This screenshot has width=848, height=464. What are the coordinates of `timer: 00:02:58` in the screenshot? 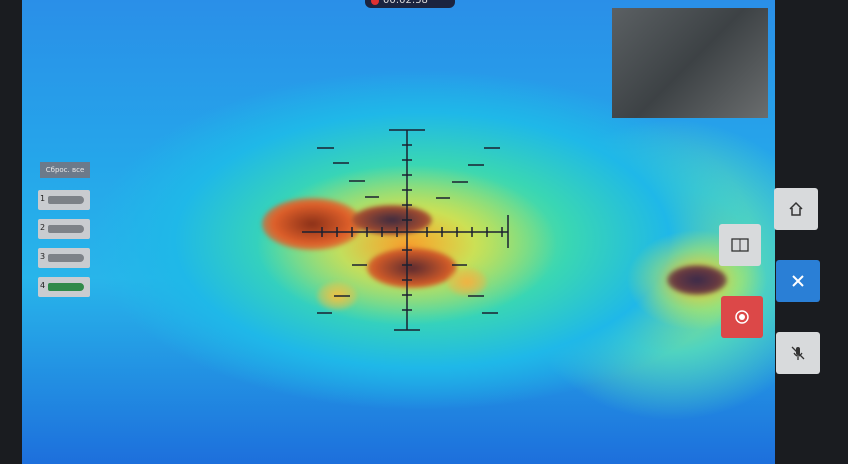 It's located at (405, 3).